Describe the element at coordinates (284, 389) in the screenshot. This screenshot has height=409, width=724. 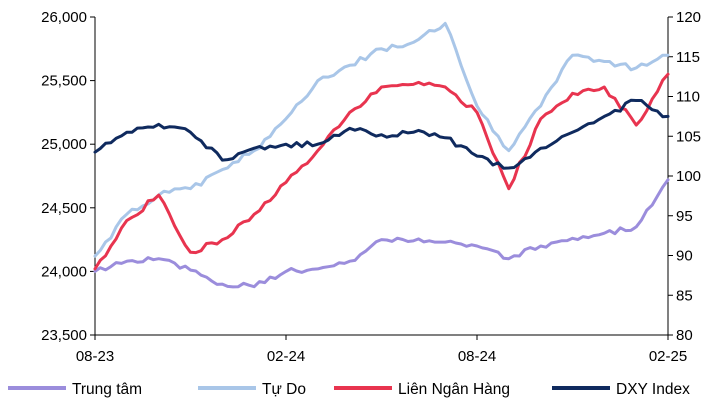
I see `legend-label: Tự Do` at that location.